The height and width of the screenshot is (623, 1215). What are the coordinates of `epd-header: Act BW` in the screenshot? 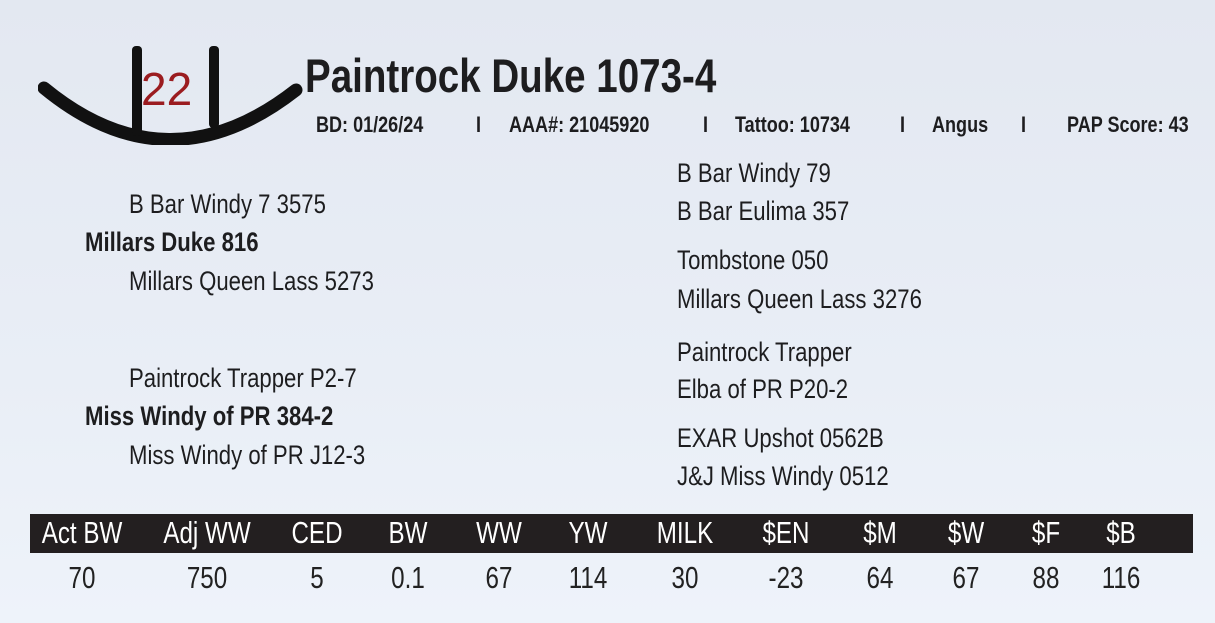 It's located at (81, 533).